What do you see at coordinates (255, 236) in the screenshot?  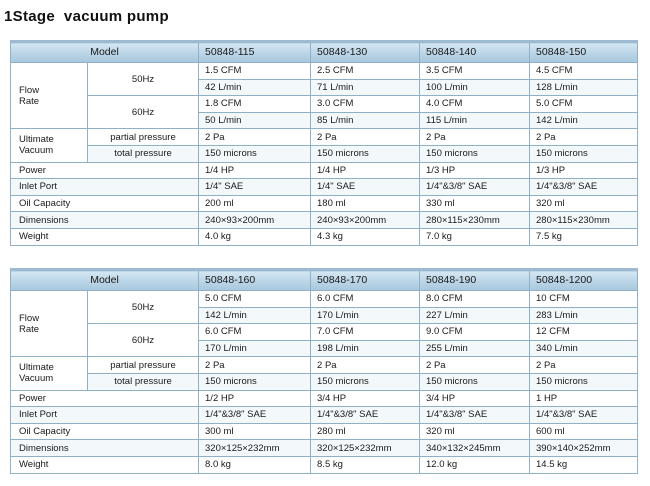 I see `value-cell: 4.0 kg` at bounding box center [255, 236].